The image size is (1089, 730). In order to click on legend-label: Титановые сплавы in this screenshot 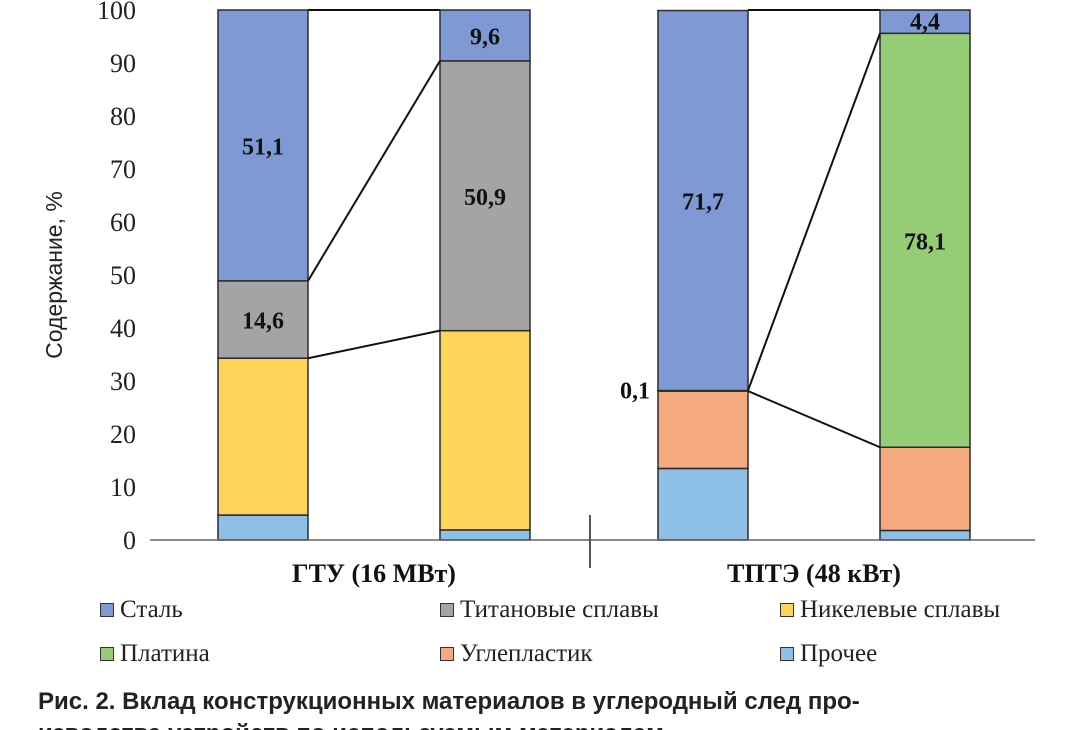, I will do `click(559, 609)`.